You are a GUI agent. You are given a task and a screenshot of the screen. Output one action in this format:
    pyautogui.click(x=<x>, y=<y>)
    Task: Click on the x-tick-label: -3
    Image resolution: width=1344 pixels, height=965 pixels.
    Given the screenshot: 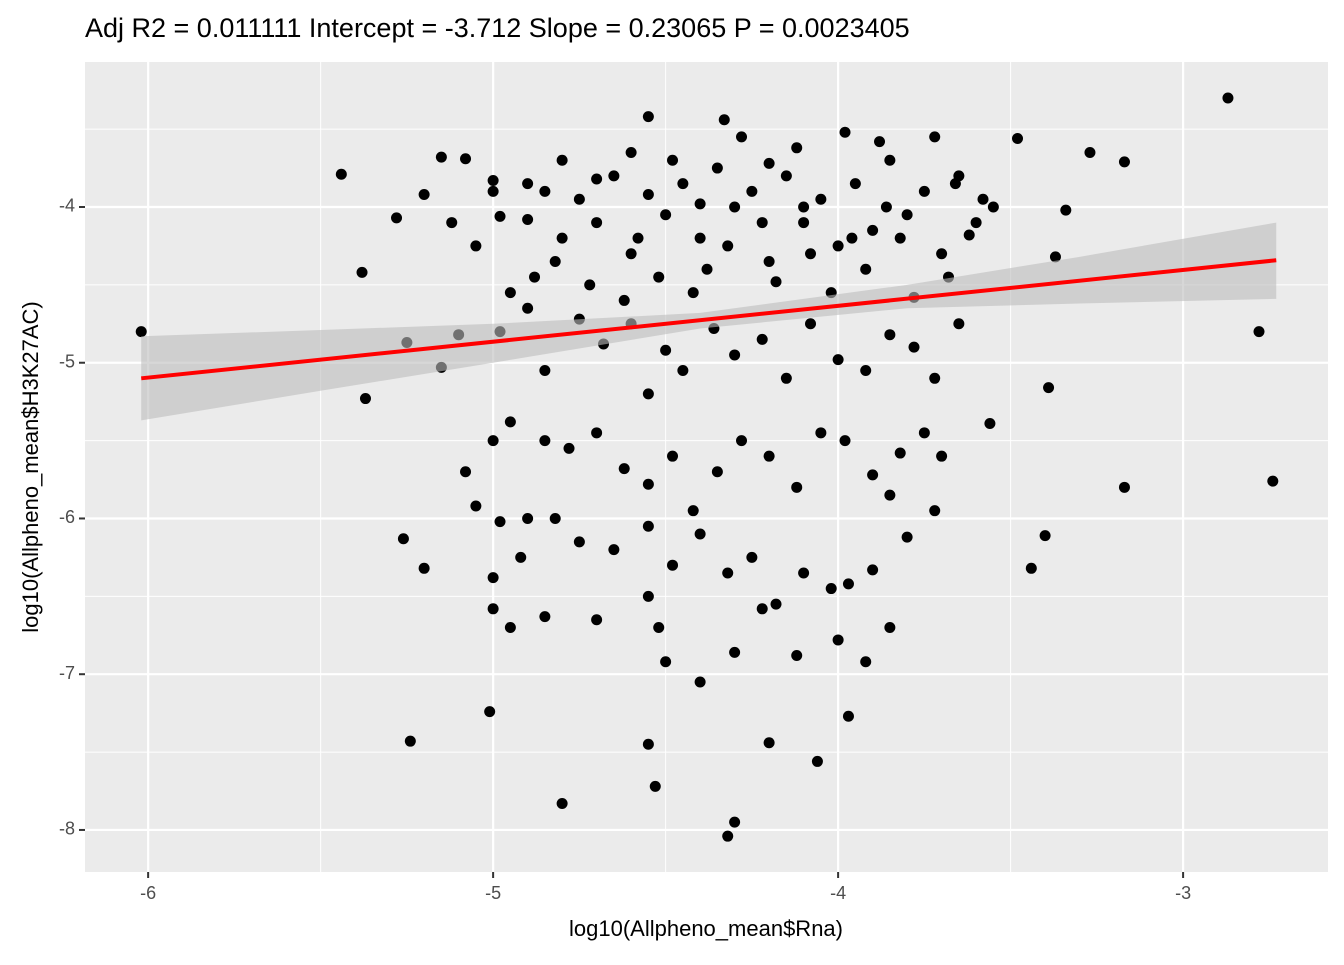 What is the action you would take?
    pyautogui.click(x=1183, y=893)
    